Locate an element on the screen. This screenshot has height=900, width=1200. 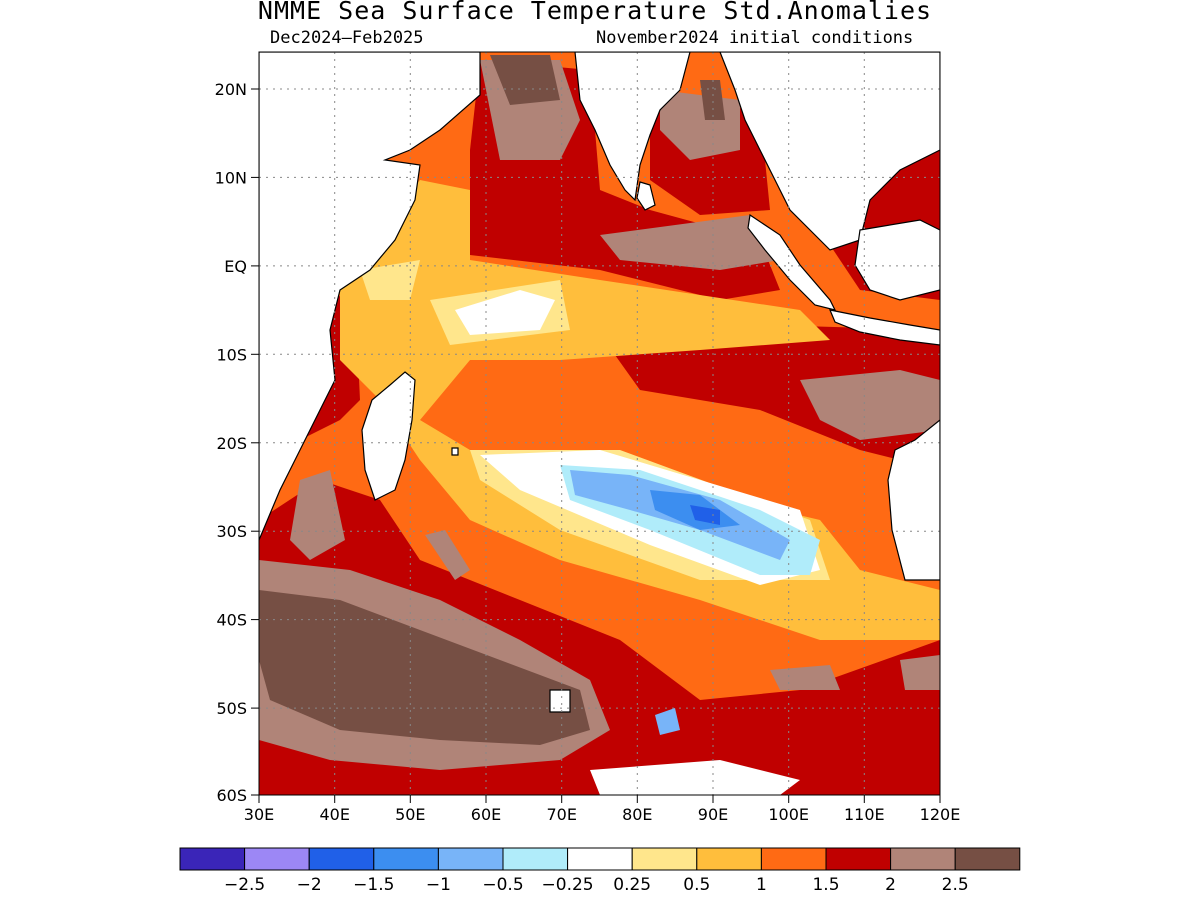
anomaly-region-brown-mozambique is located at coordinates (317, 515).